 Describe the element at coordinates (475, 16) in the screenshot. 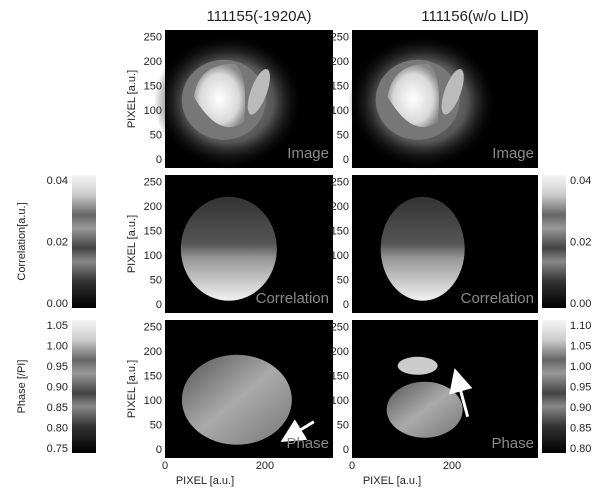

I see `column-title: 111156(w/o LID)` at that location.